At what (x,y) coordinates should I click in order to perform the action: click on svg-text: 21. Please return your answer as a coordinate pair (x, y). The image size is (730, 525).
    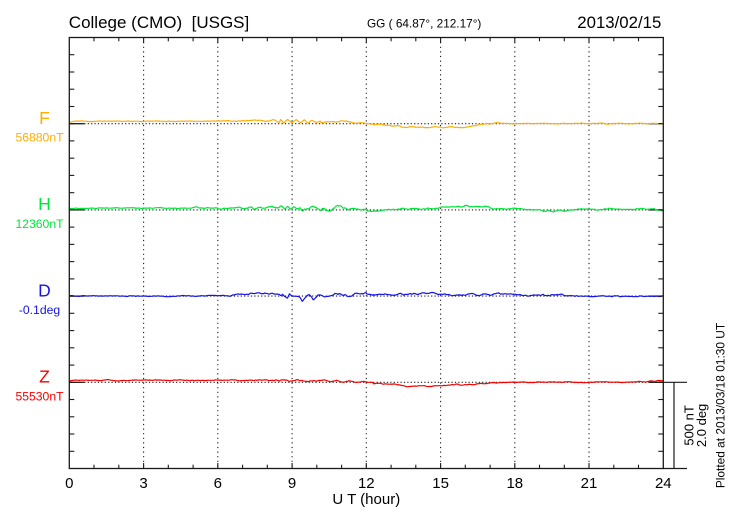
    Looking at the image, I should click on (589, 483).